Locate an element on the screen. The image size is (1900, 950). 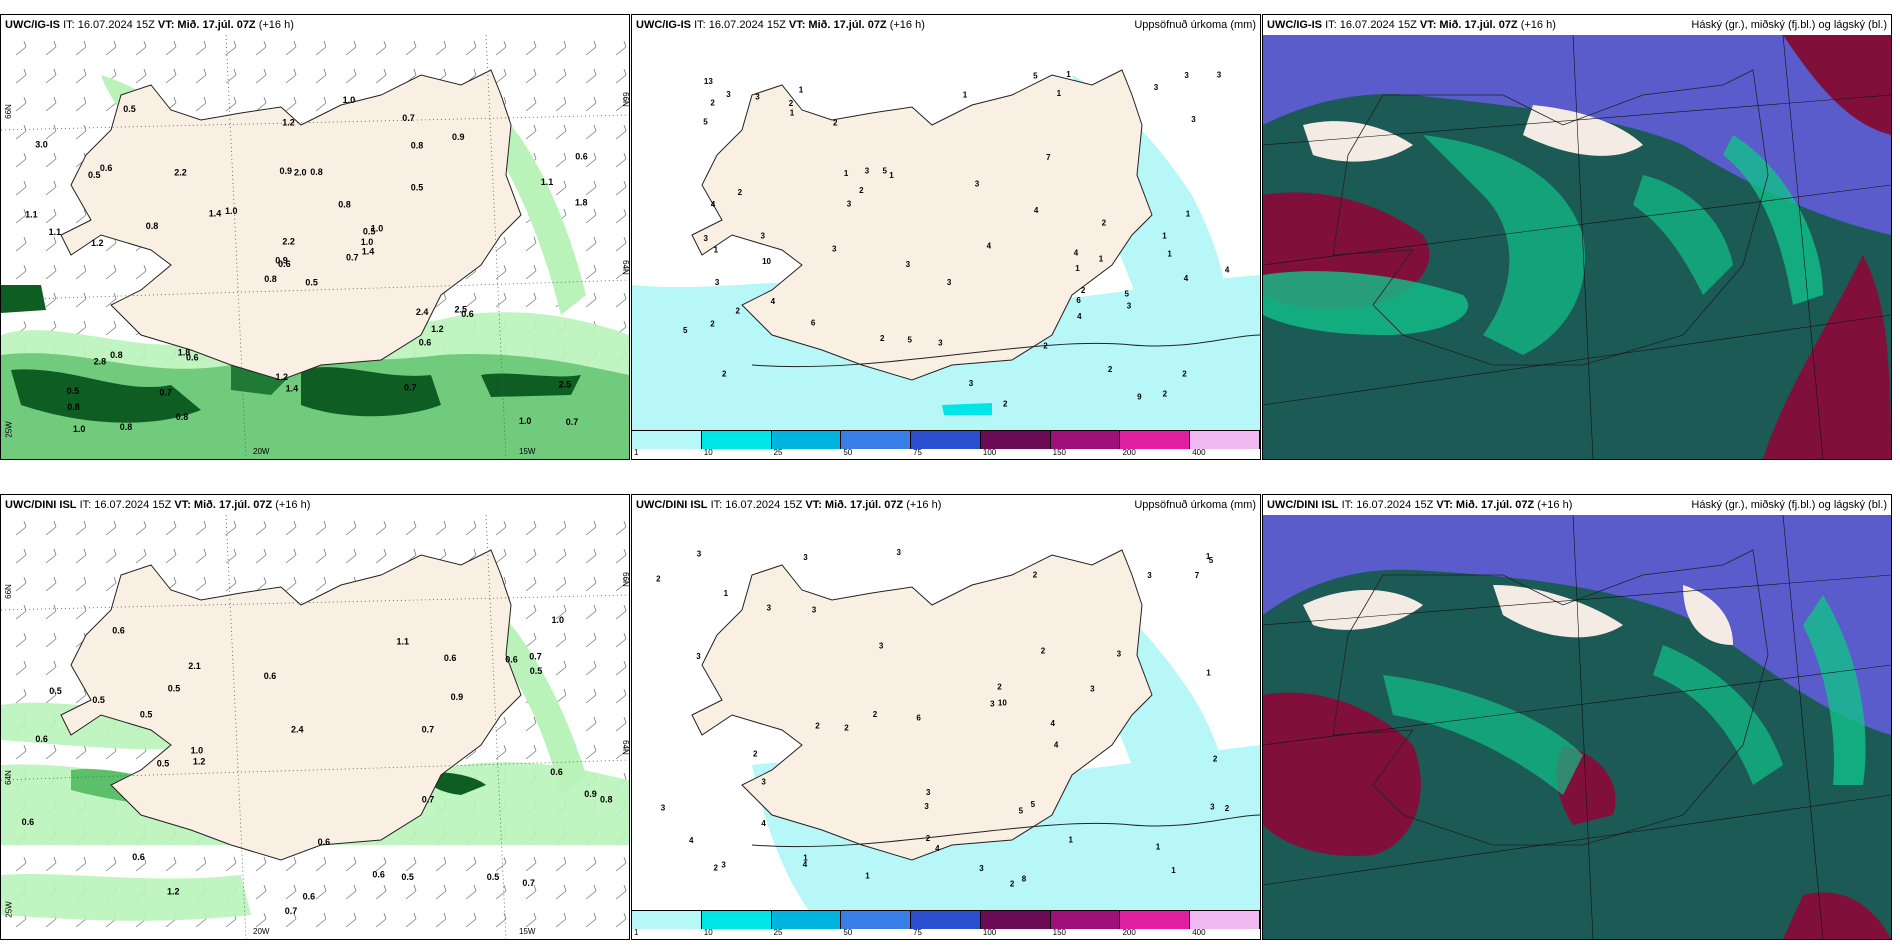
value-label: 5 is located at coordinates (1033, 804).